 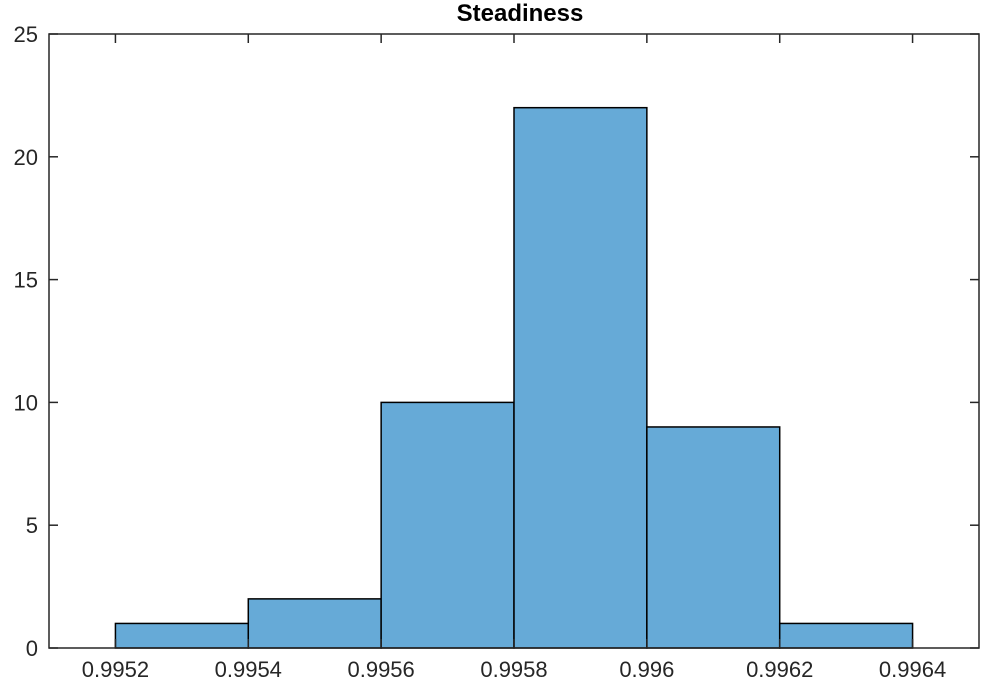 What do you see at coordinates (26, 280) in the screenshot?
I see `y-tick-label: 15` at bounding box center [26, 280].